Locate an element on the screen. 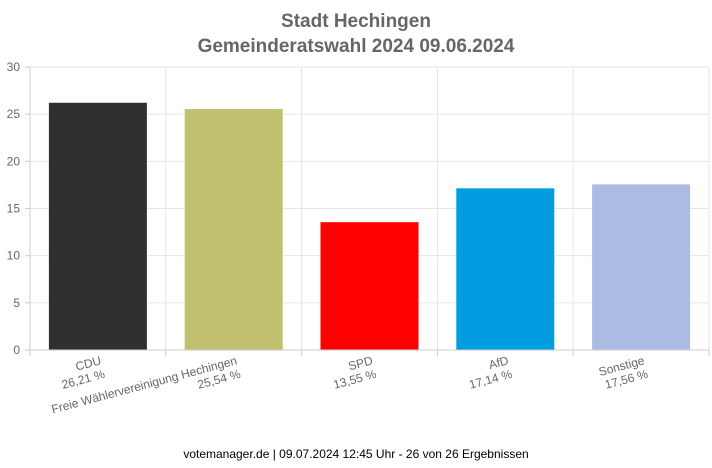 This screenshot has height=468, width=712. bar-spd is located at coordinates (369, 286).